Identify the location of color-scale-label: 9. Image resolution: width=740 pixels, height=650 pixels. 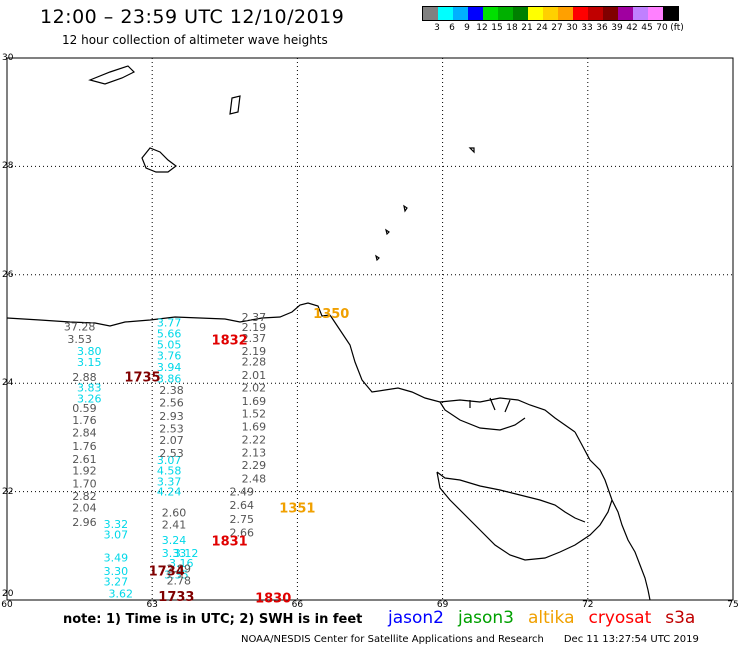
(467, 28).